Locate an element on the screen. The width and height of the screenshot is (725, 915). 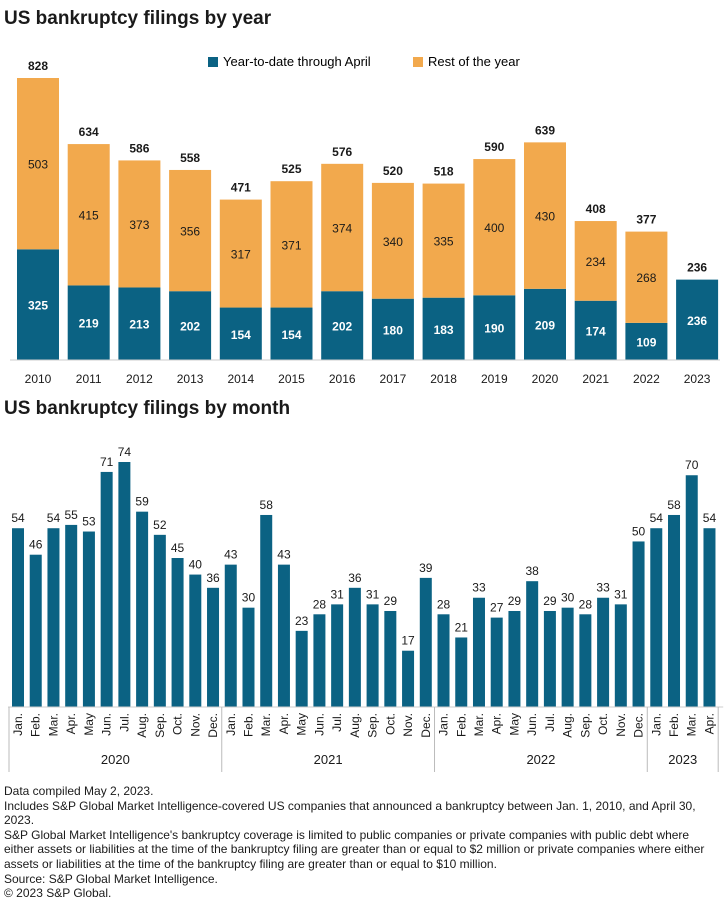
bar-ytd-label: 236 is located at coordinates (697, 321).